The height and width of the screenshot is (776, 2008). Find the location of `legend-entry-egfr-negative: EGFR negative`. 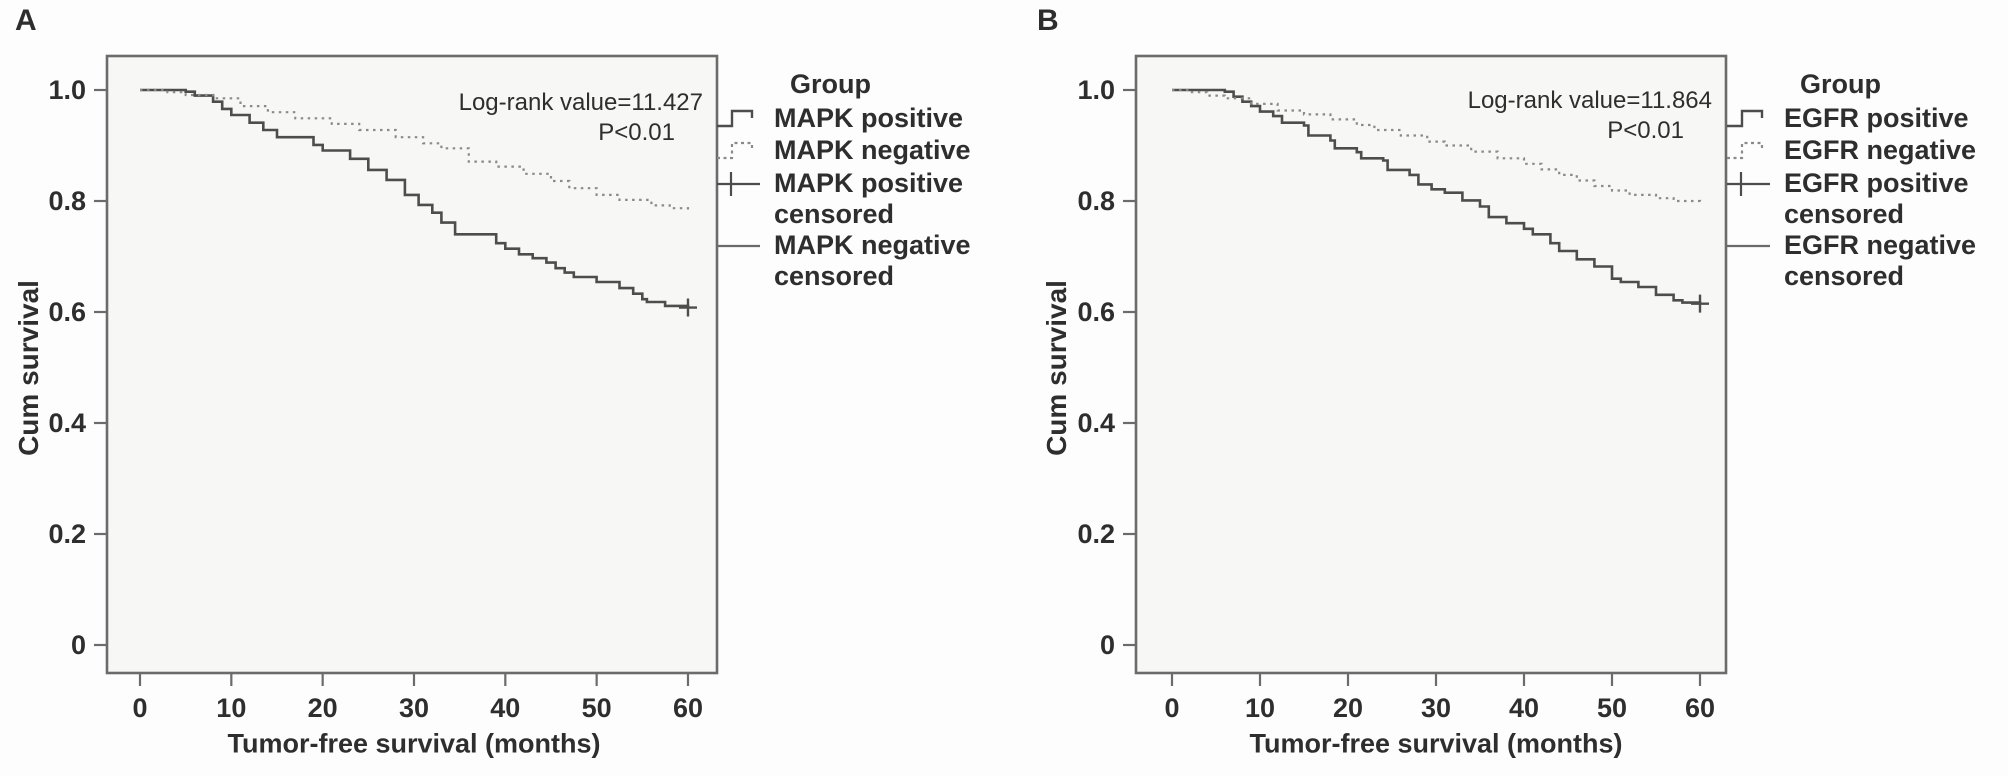

legend-entry-egfr-negative: EGFR negative is located at coordinates (1851, 150).